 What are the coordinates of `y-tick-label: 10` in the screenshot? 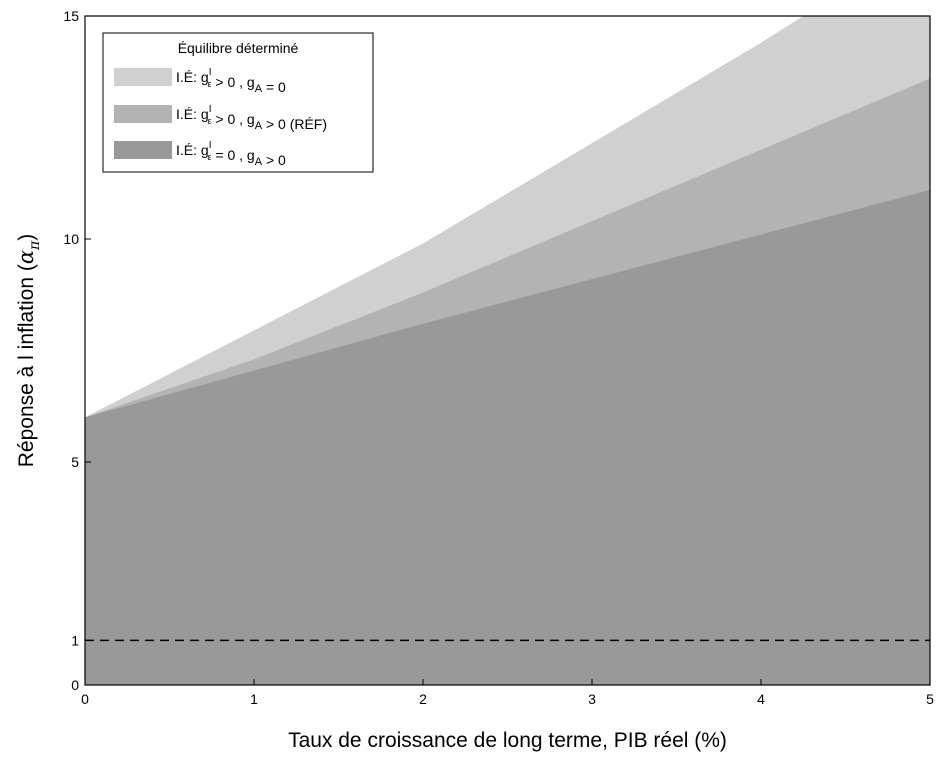 It's located at (71, 239).